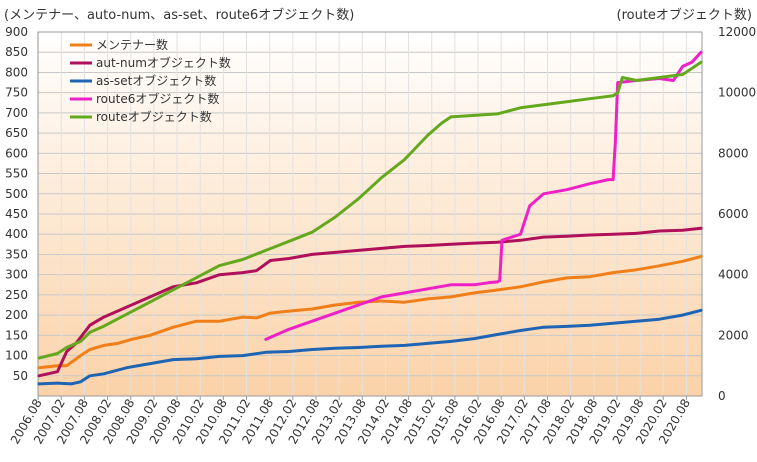  What do you see at coordinates (16, 214) in the screenshot?
I see `left-tick-label: 450` at bounding box center [16, 214].